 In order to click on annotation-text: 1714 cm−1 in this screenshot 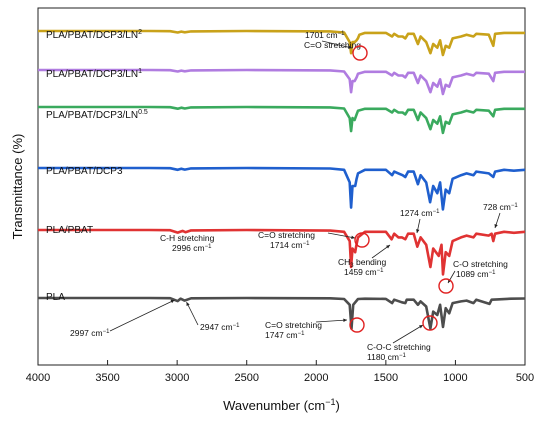, I will do `click(290, 245)`.